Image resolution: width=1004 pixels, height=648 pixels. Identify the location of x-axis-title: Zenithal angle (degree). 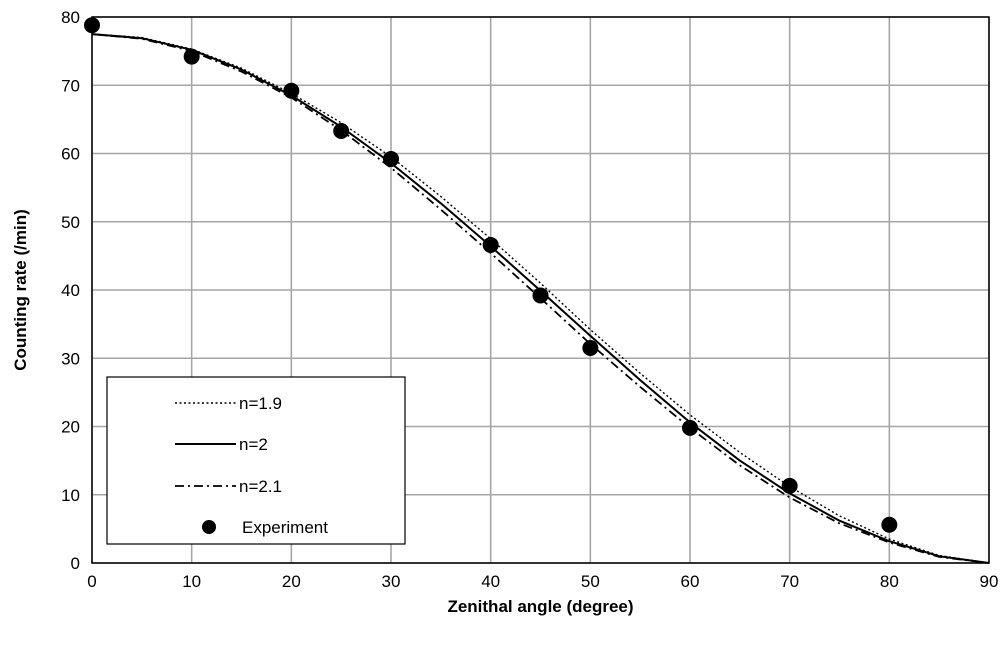
(540, 606).